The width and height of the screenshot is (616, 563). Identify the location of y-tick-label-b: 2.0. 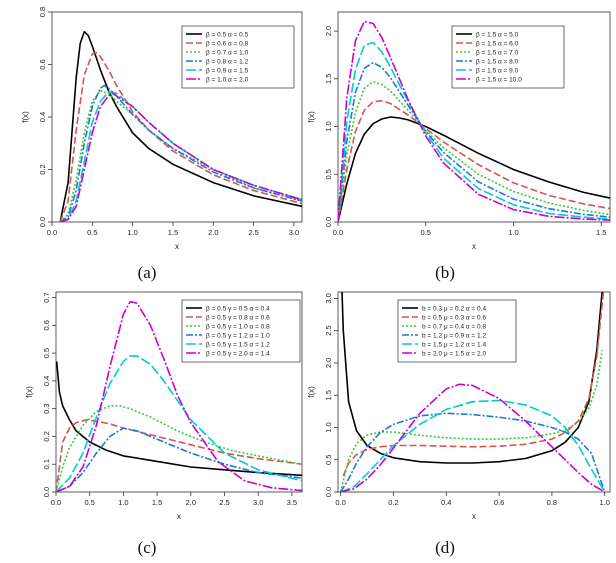
(328, 31).